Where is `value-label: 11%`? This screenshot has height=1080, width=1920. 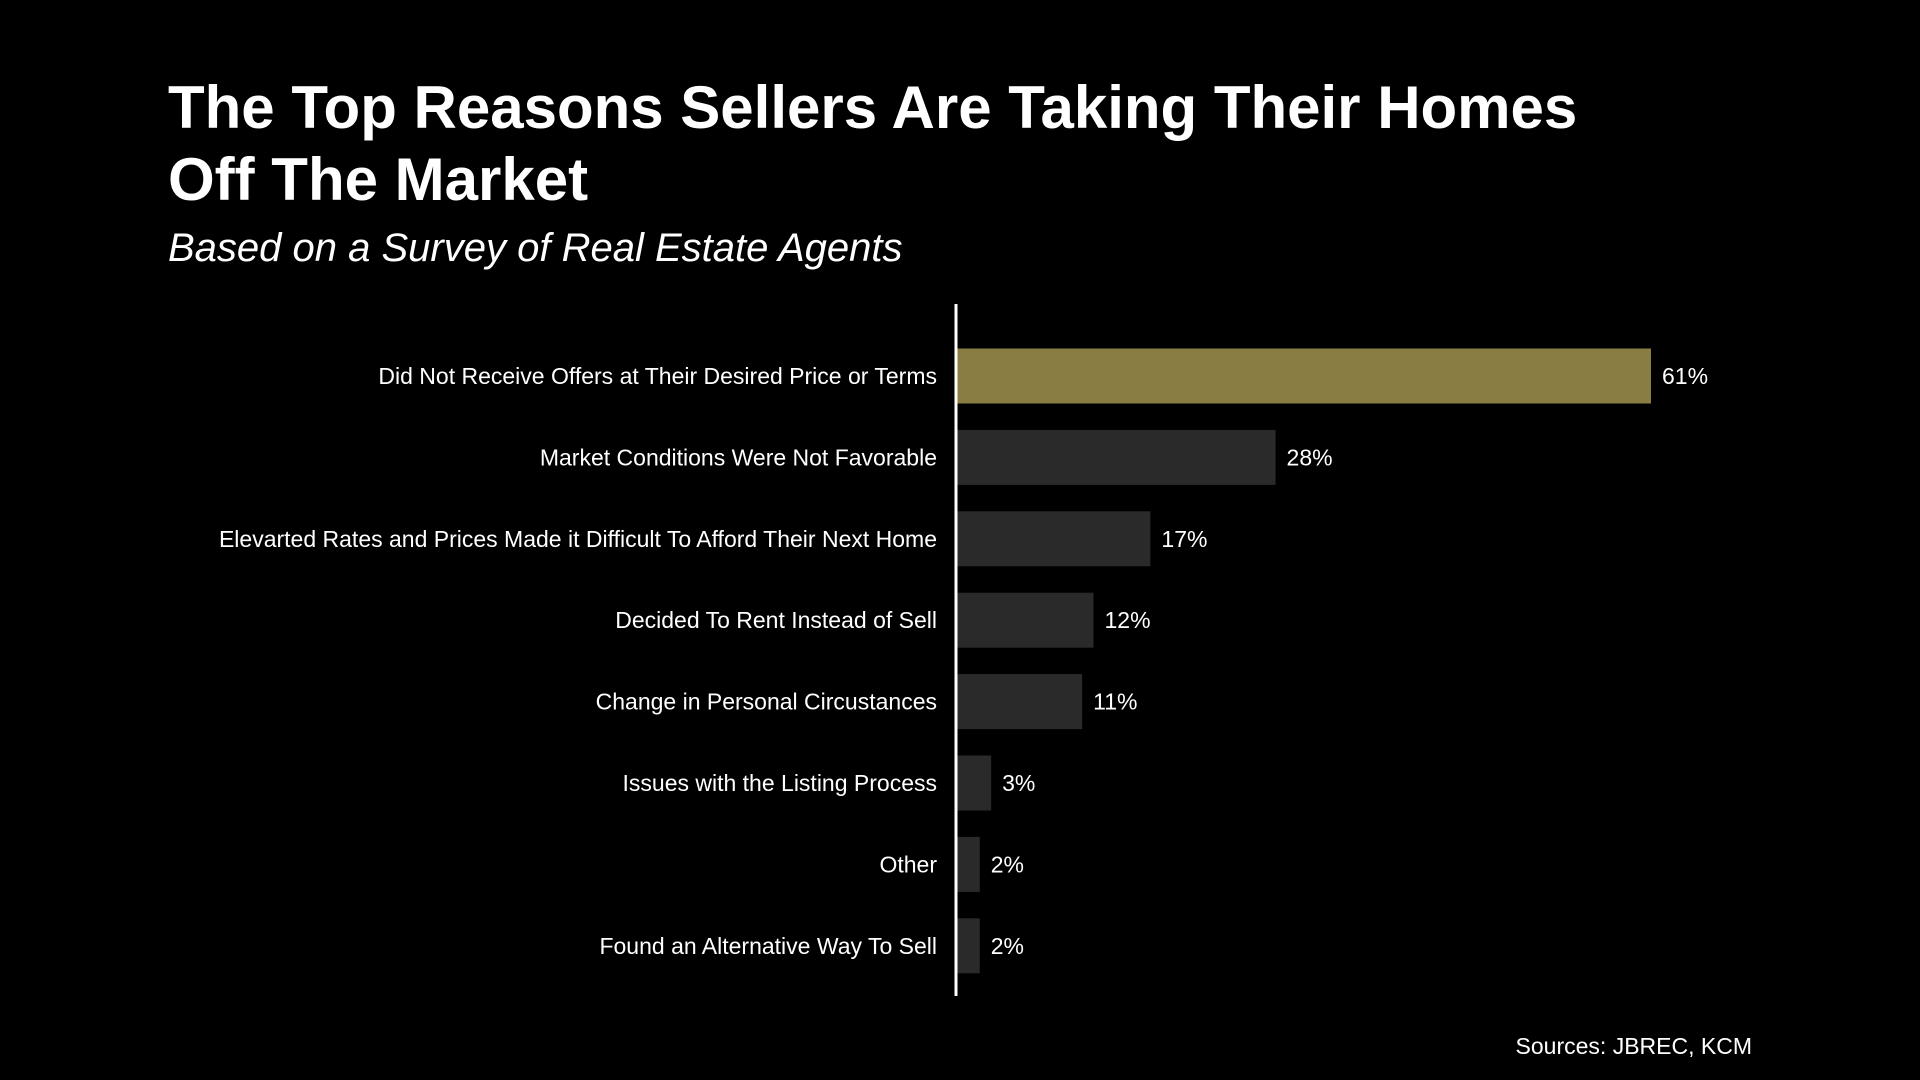
value-label: 11% is located at coordinates (1115, 702).